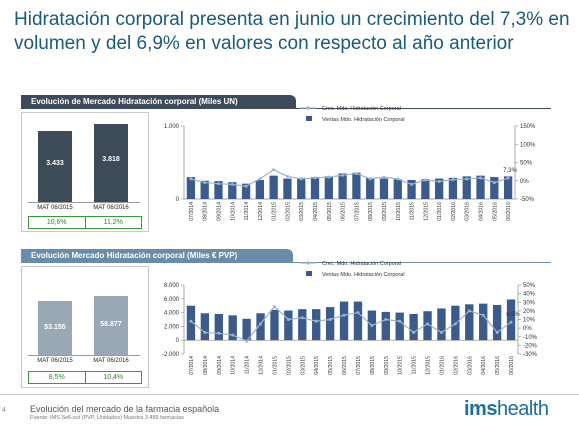 The width and height of the screenshot is (579, 434). I want to click on y-tick-label: 2.000, so click(172, 327).